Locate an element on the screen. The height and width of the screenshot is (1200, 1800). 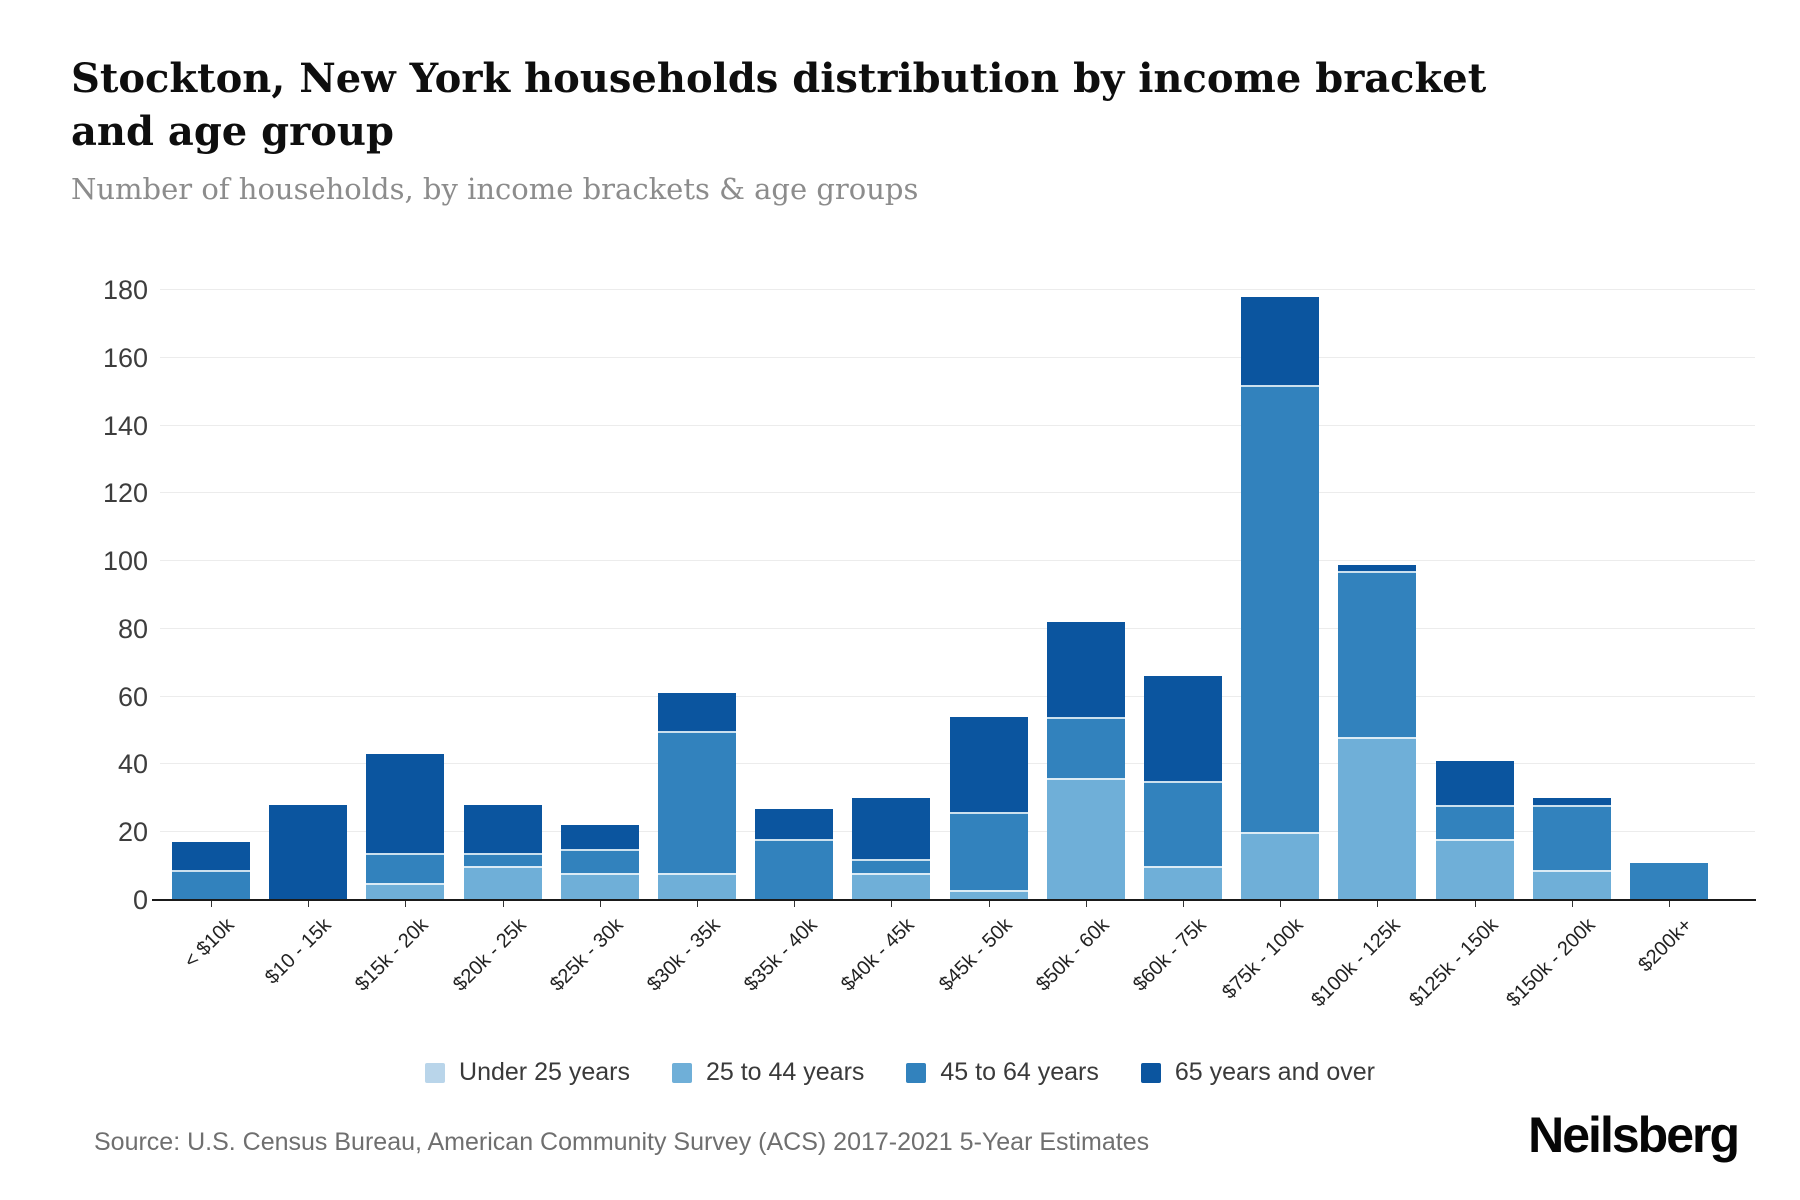
y-axis-tick-label: 100 is located at coordinates (125, 561).